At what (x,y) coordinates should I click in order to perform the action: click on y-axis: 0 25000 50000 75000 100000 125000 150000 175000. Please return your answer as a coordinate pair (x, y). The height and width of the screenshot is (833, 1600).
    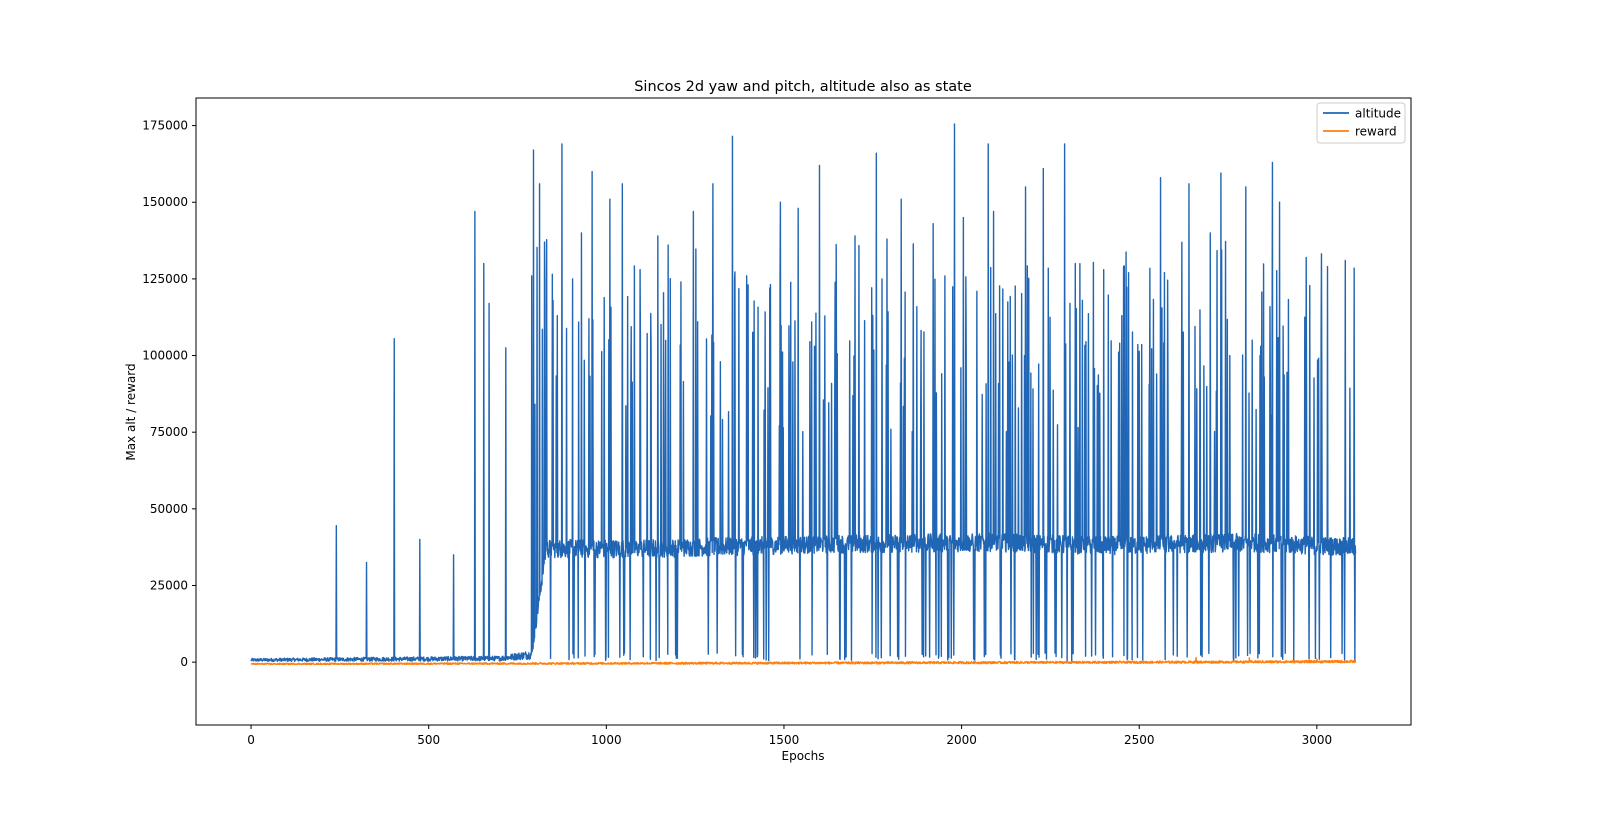
    Looking at the image, I should click on (169, 394).